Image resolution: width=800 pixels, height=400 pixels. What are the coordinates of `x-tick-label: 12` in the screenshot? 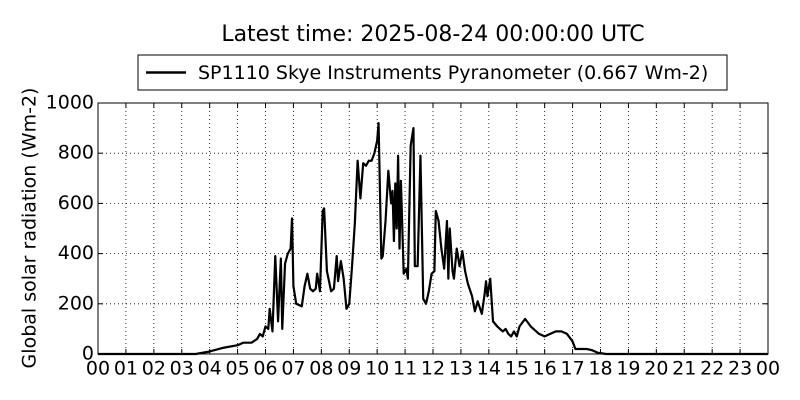 It's located at (433, 369).